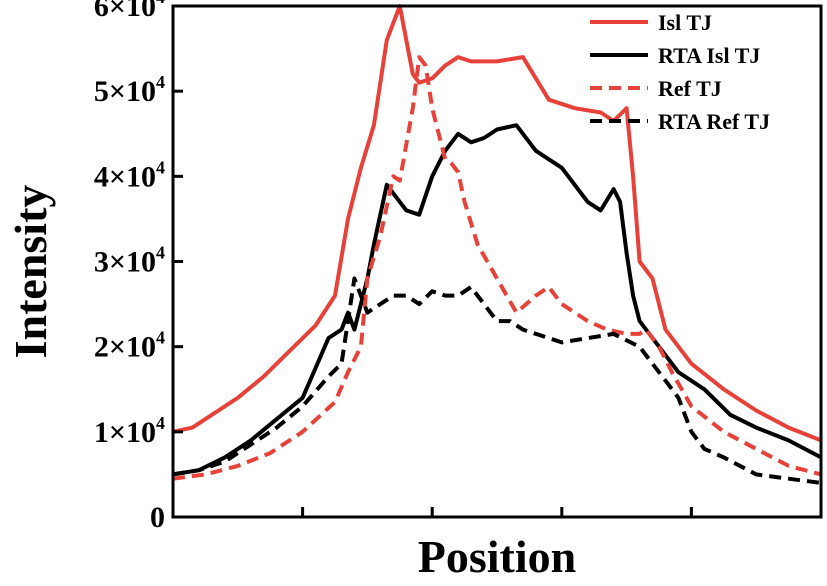  What do you see at coordinates (129, 261) in the screenshot?
I see `y-tick-label-4: 3×10⁴` at bounding box center [129, 261].